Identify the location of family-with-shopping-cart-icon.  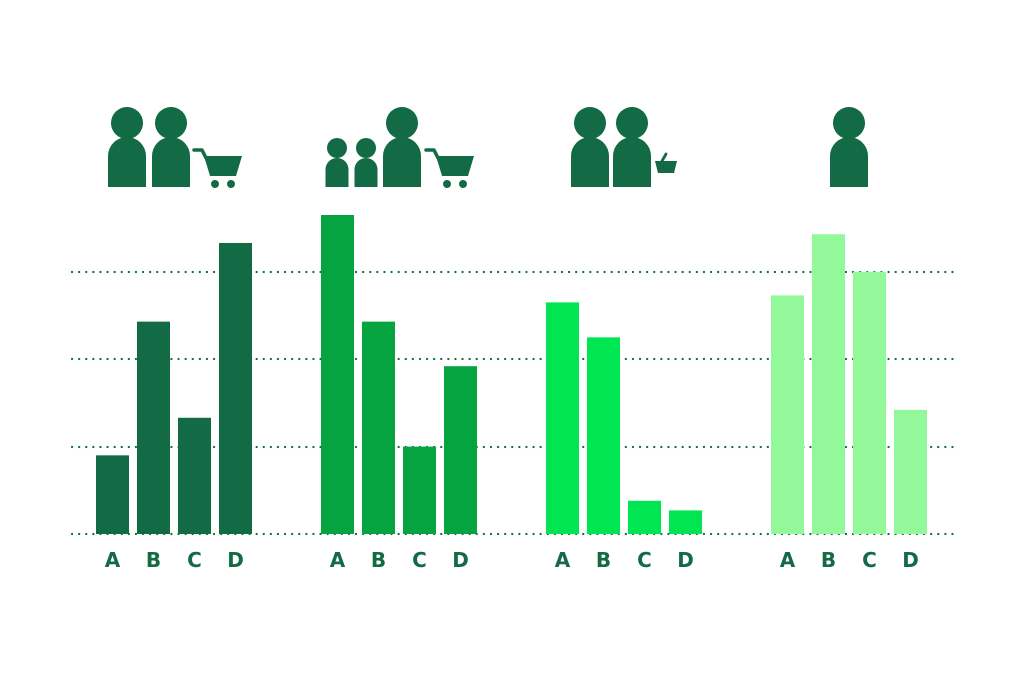
(399, 147).